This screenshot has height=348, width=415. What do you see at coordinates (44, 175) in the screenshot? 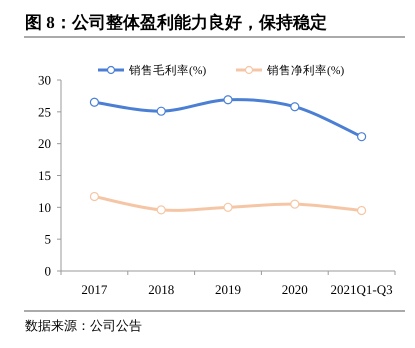
I see `y-tick-label: 15` at bounding box center [44, 175].